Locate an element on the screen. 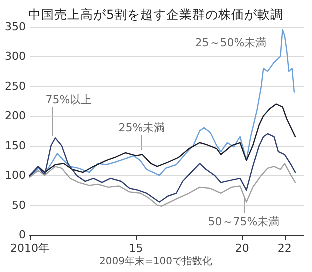 This screenshot has width=312, height=272. series-label: 25%未満 is located at coordinates (142, 128).